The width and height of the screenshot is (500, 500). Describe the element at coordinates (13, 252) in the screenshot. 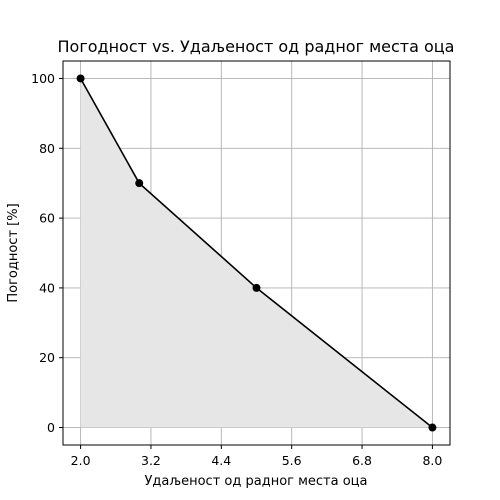

I see `y-axis-label: Погодност [%]` at that location.